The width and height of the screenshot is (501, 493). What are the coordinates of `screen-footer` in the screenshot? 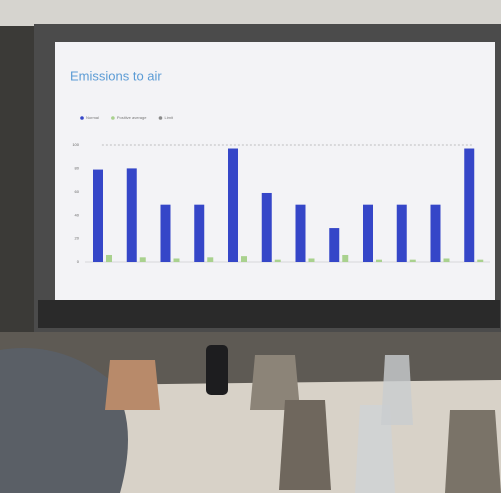 It's located at (269, 314).